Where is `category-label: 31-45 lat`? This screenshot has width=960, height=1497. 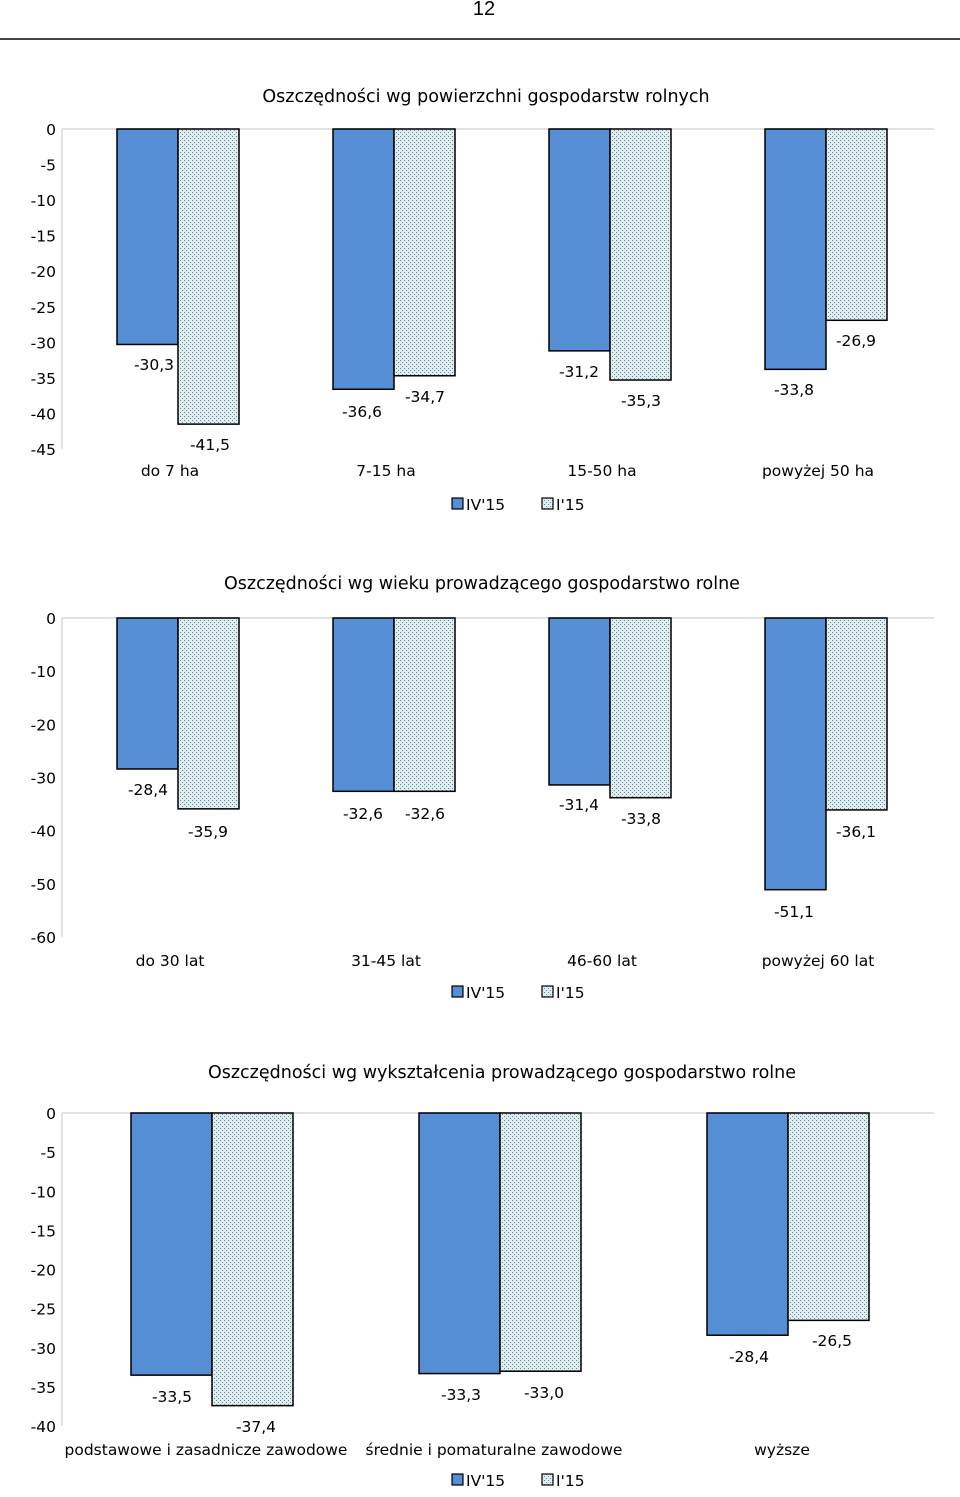 category-label: 31-45 lat is located at coordinates (386, 961).